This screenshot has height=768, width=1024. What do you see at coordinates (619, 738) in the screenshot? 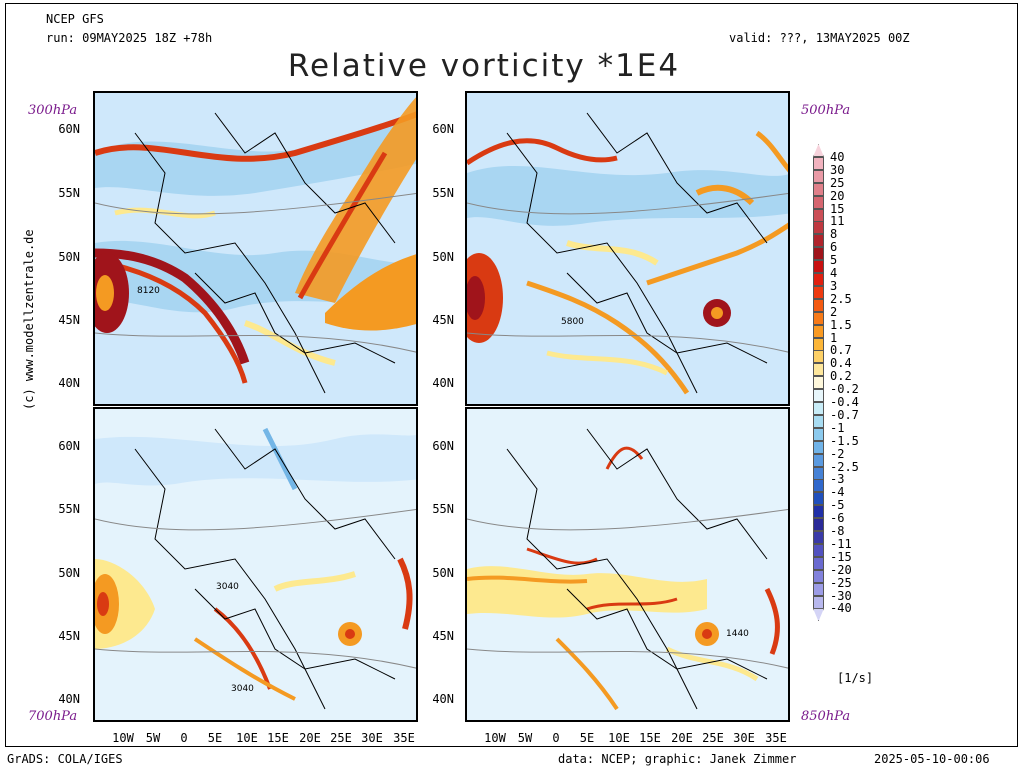
I see `right-lon-10e: 10E` at bounding box center [619, 738].